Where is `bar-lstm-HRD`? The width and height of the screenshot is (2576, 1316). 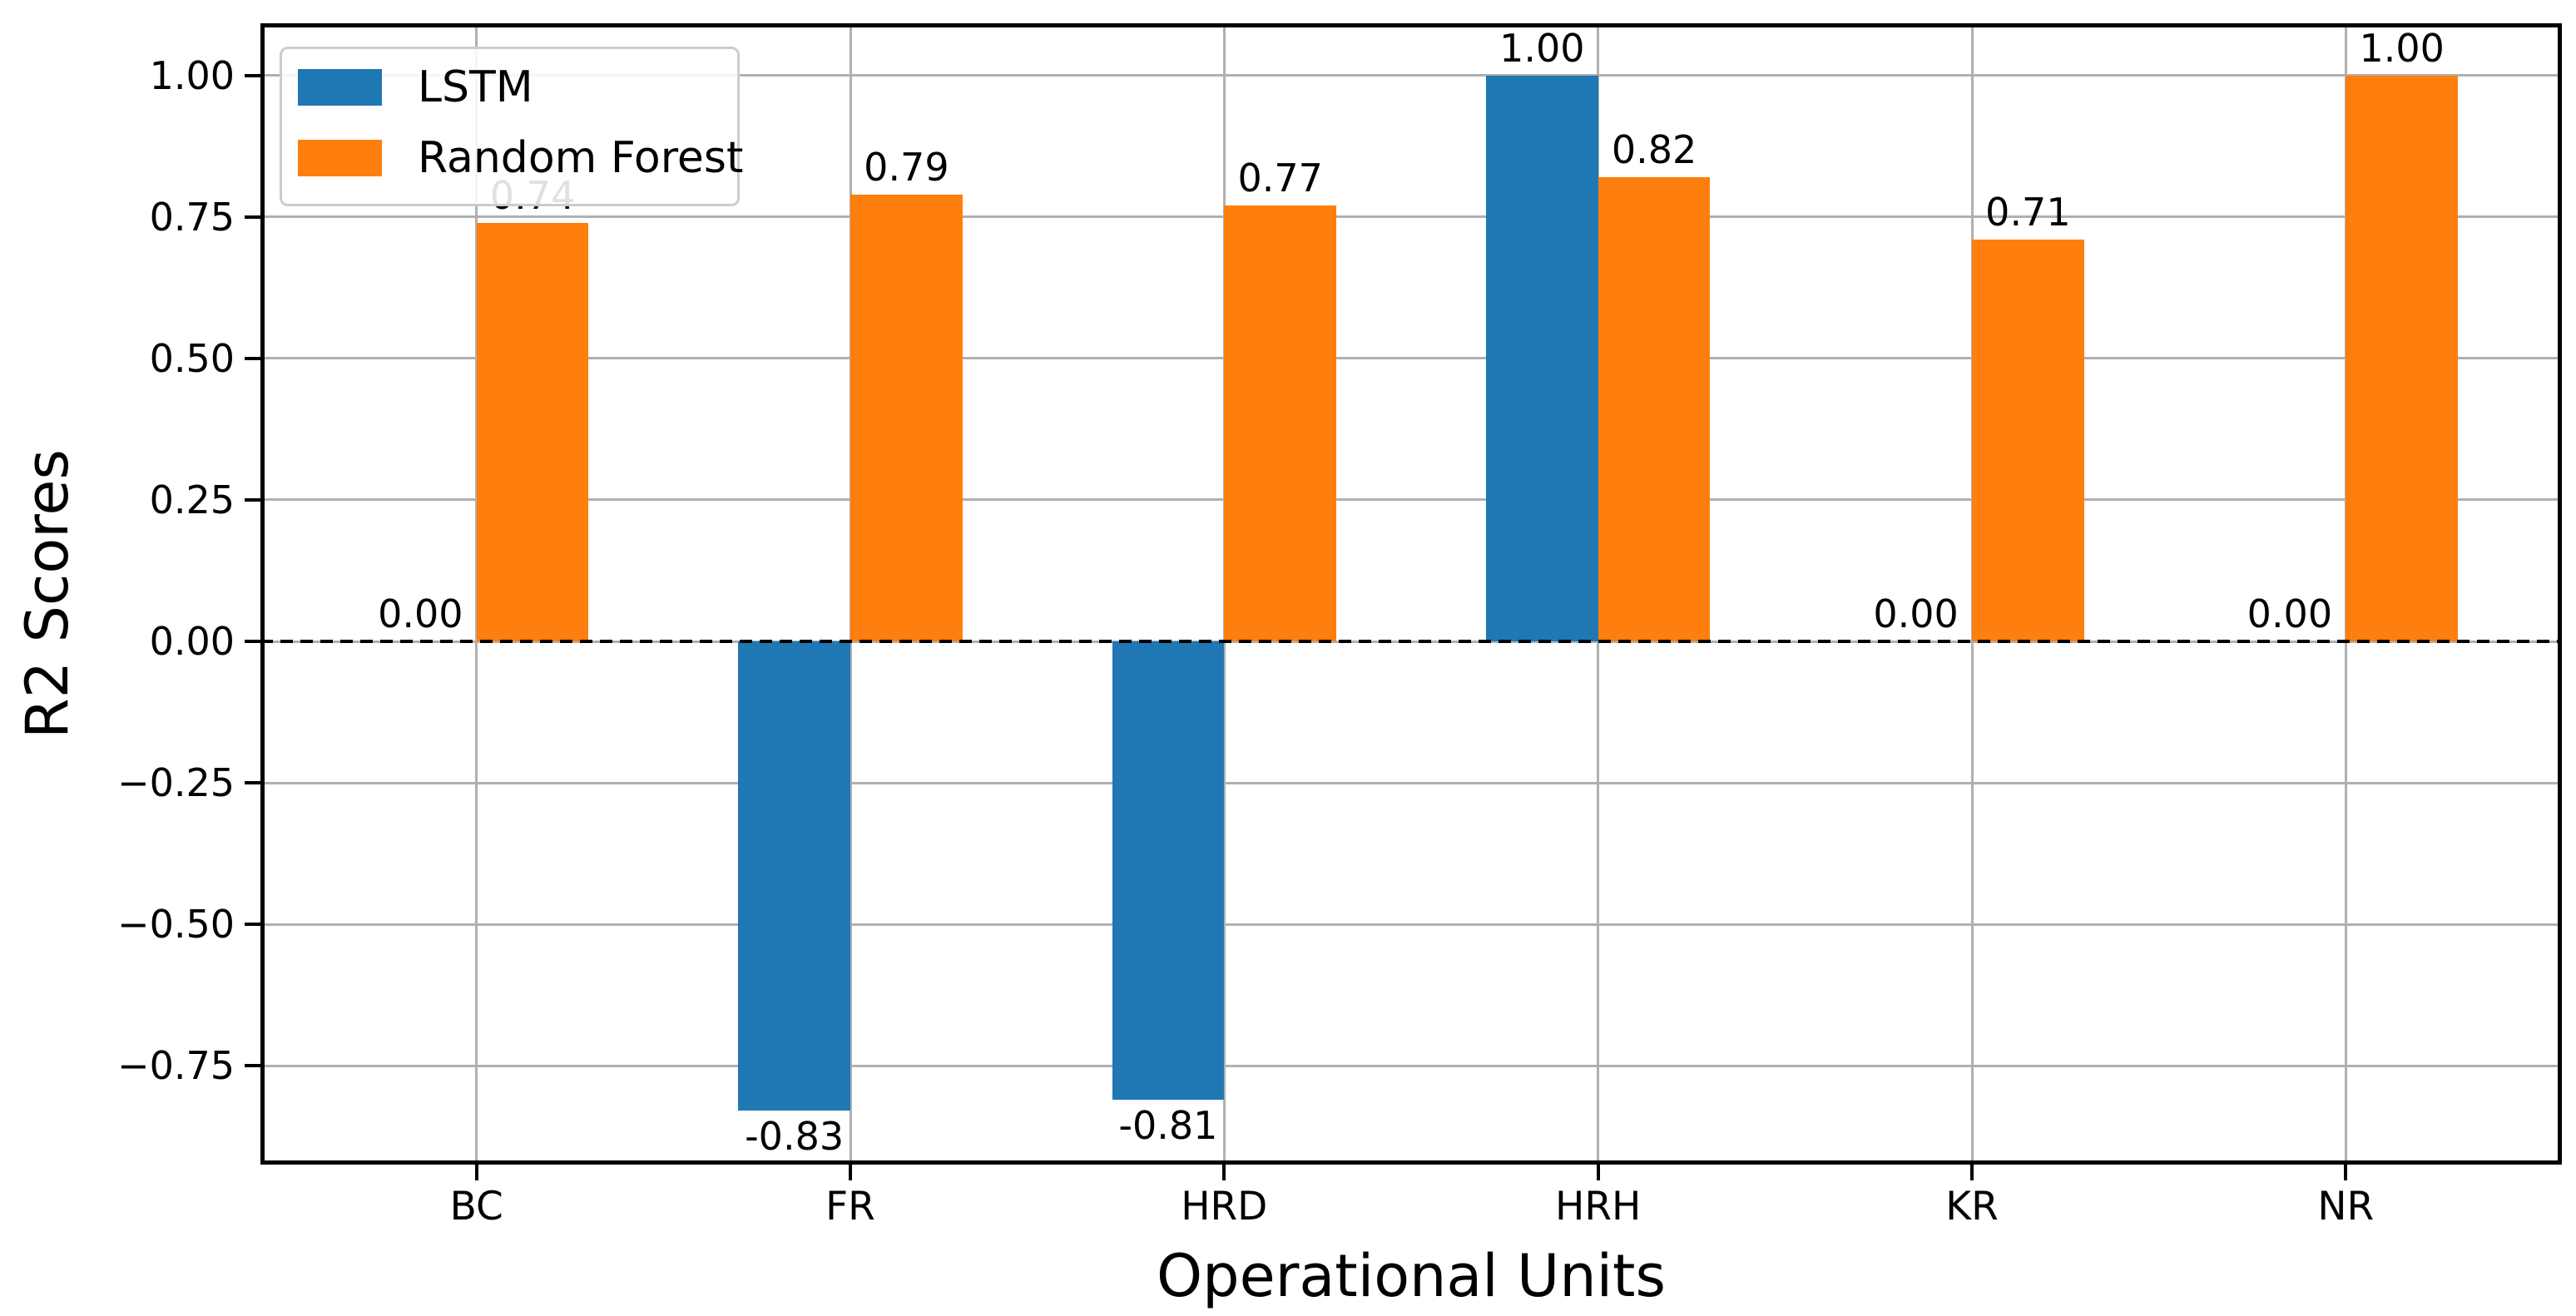 bar-lstm-HRD is located at coordinates (1169, 870).